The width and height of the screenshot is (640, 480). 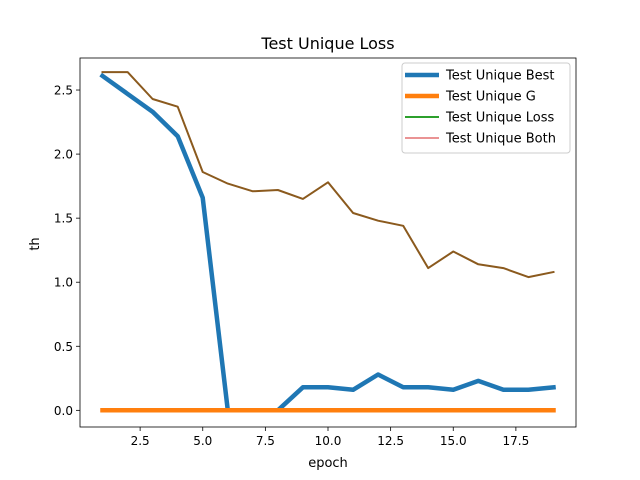 What do you see at coordinates (63, 347) in the screenshot?
I see `y-tick-label: 0.5` at bounding box center [63, 347].